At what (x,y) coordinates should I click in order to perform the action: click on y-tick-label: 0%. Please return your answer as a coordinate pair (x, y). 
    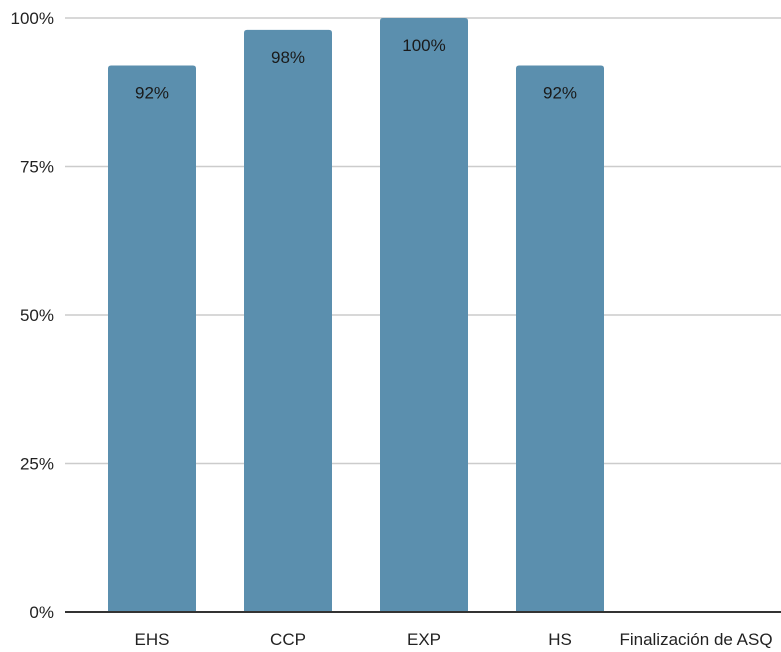
    Looking at the image, I should click on (41, 612).